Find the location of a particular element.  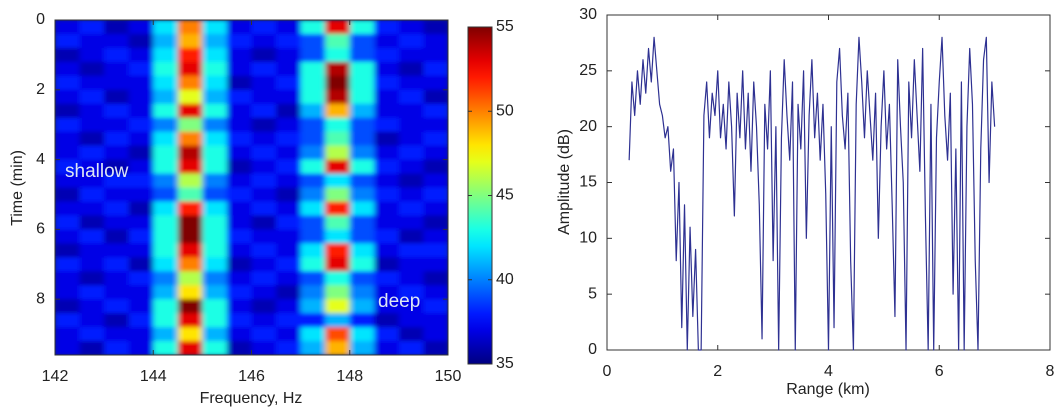

y-tick-label: 8 is located at coordinates (40, 298).